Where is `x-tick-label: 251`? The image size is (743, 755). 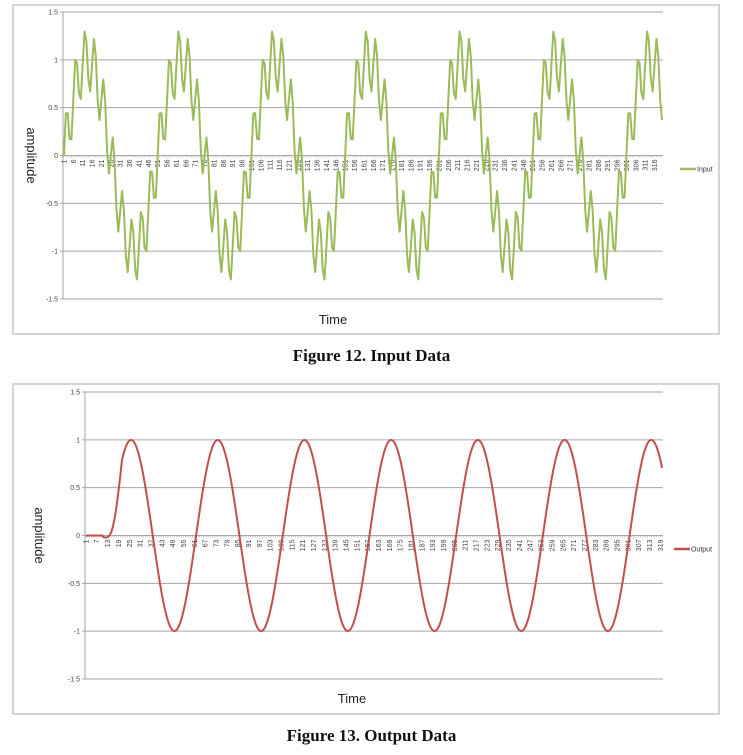
x-tick-label: 251 is located at coordinates (533, 165).